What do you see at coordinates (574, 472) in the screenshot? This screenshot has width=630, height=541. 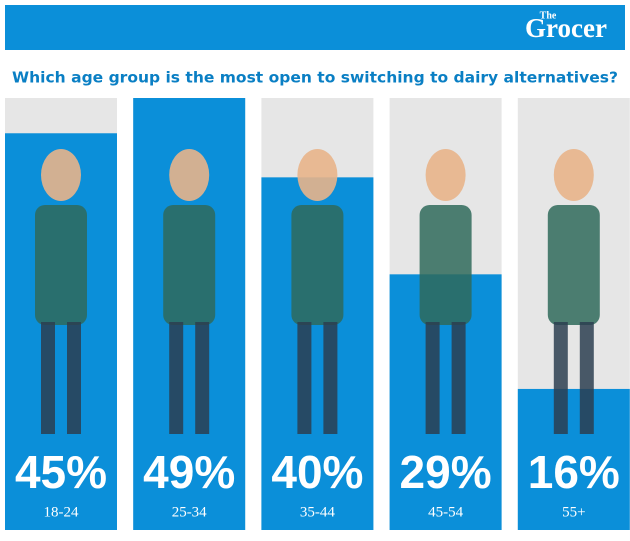 I see `value-label: 16%` at bounding box center [574, 472].